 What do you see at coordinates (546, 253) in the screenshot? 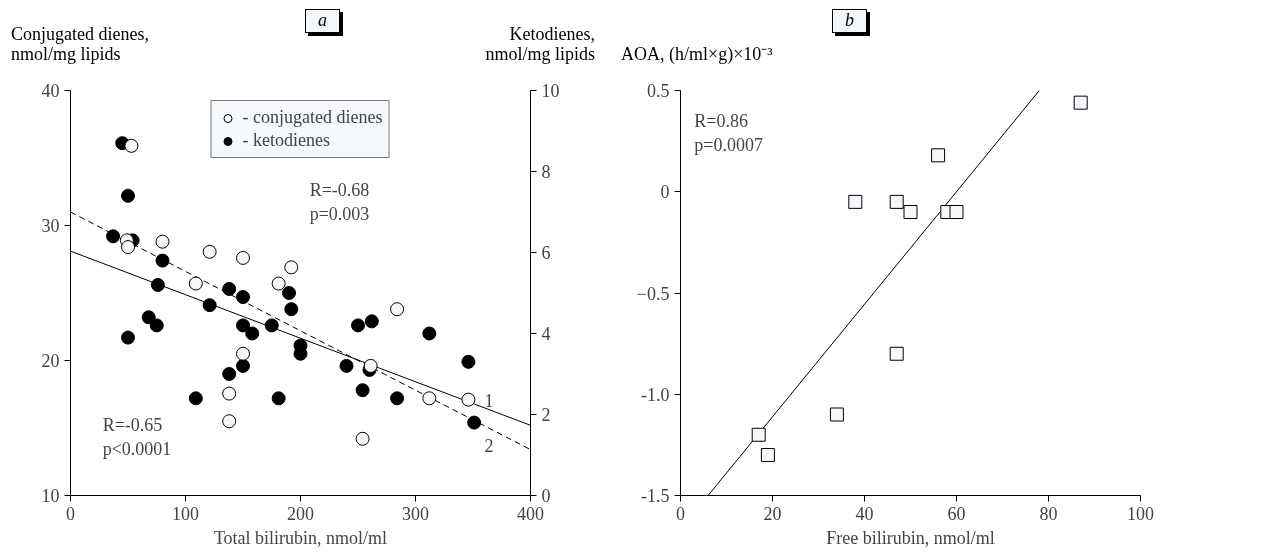
I see `y2-tick-label: 6` at bounding box center [546, 253].